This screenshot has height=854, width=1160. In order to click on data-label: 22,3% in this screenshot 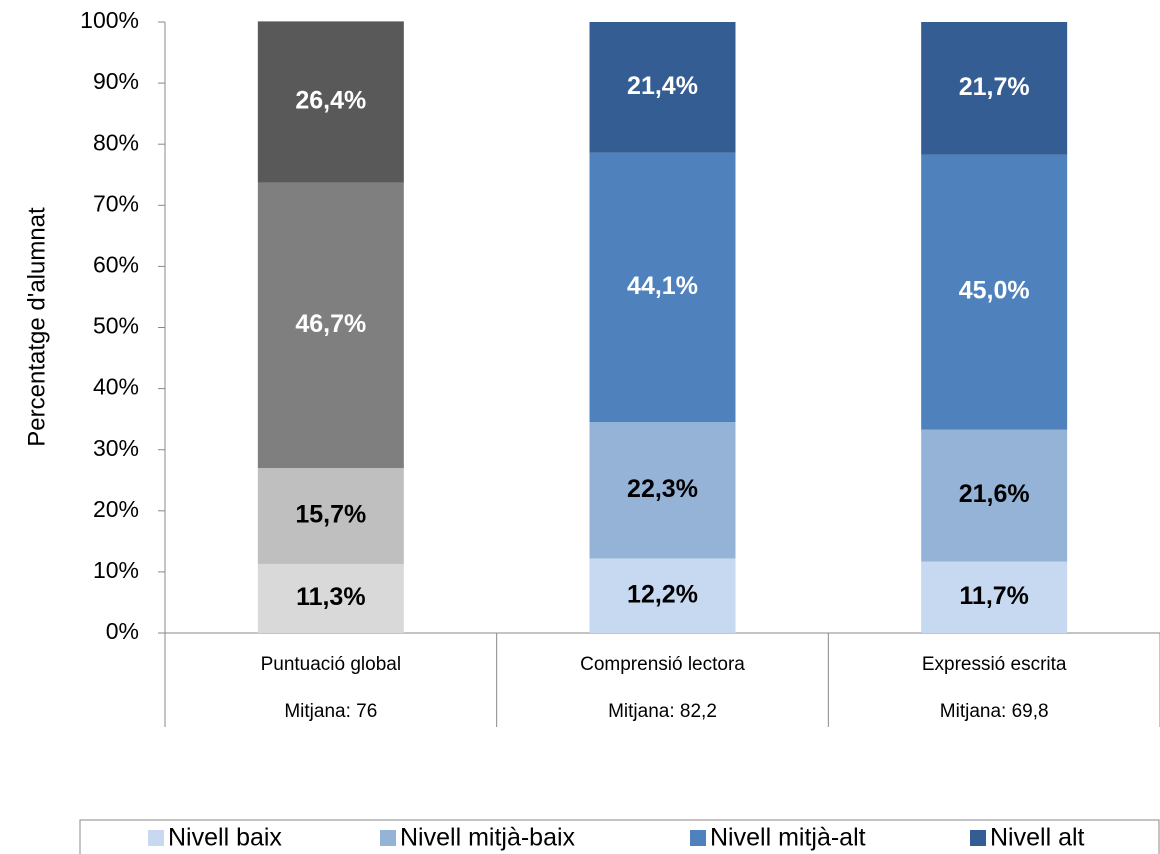, I will do `click(662, 489)`.